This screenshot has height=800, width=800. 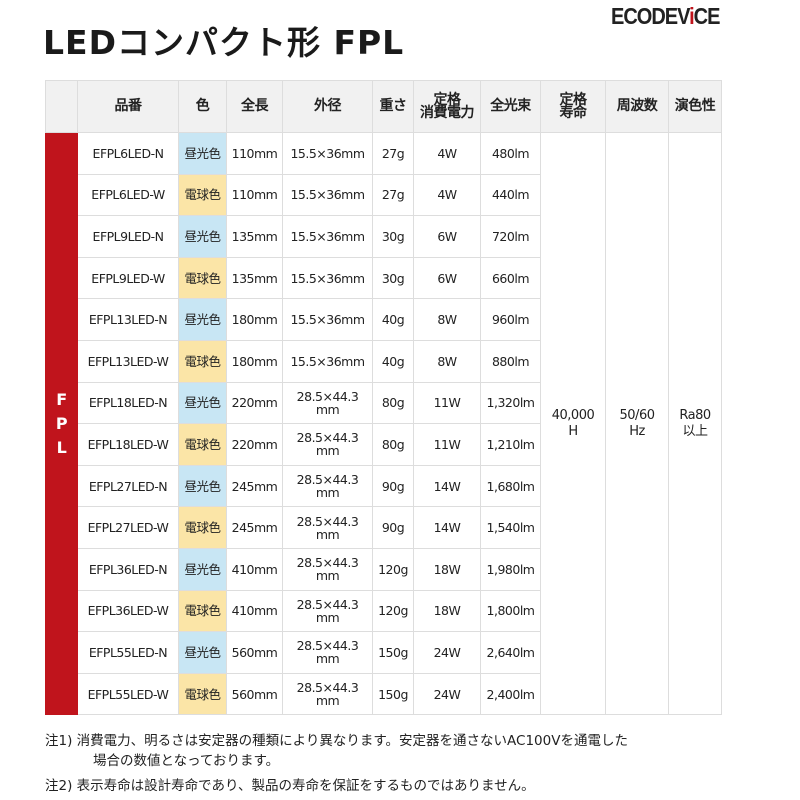 What do you see at coordinates (327, 106) in the screenshot?
I see `column-header: 外径` at bounding box center [327, 106].